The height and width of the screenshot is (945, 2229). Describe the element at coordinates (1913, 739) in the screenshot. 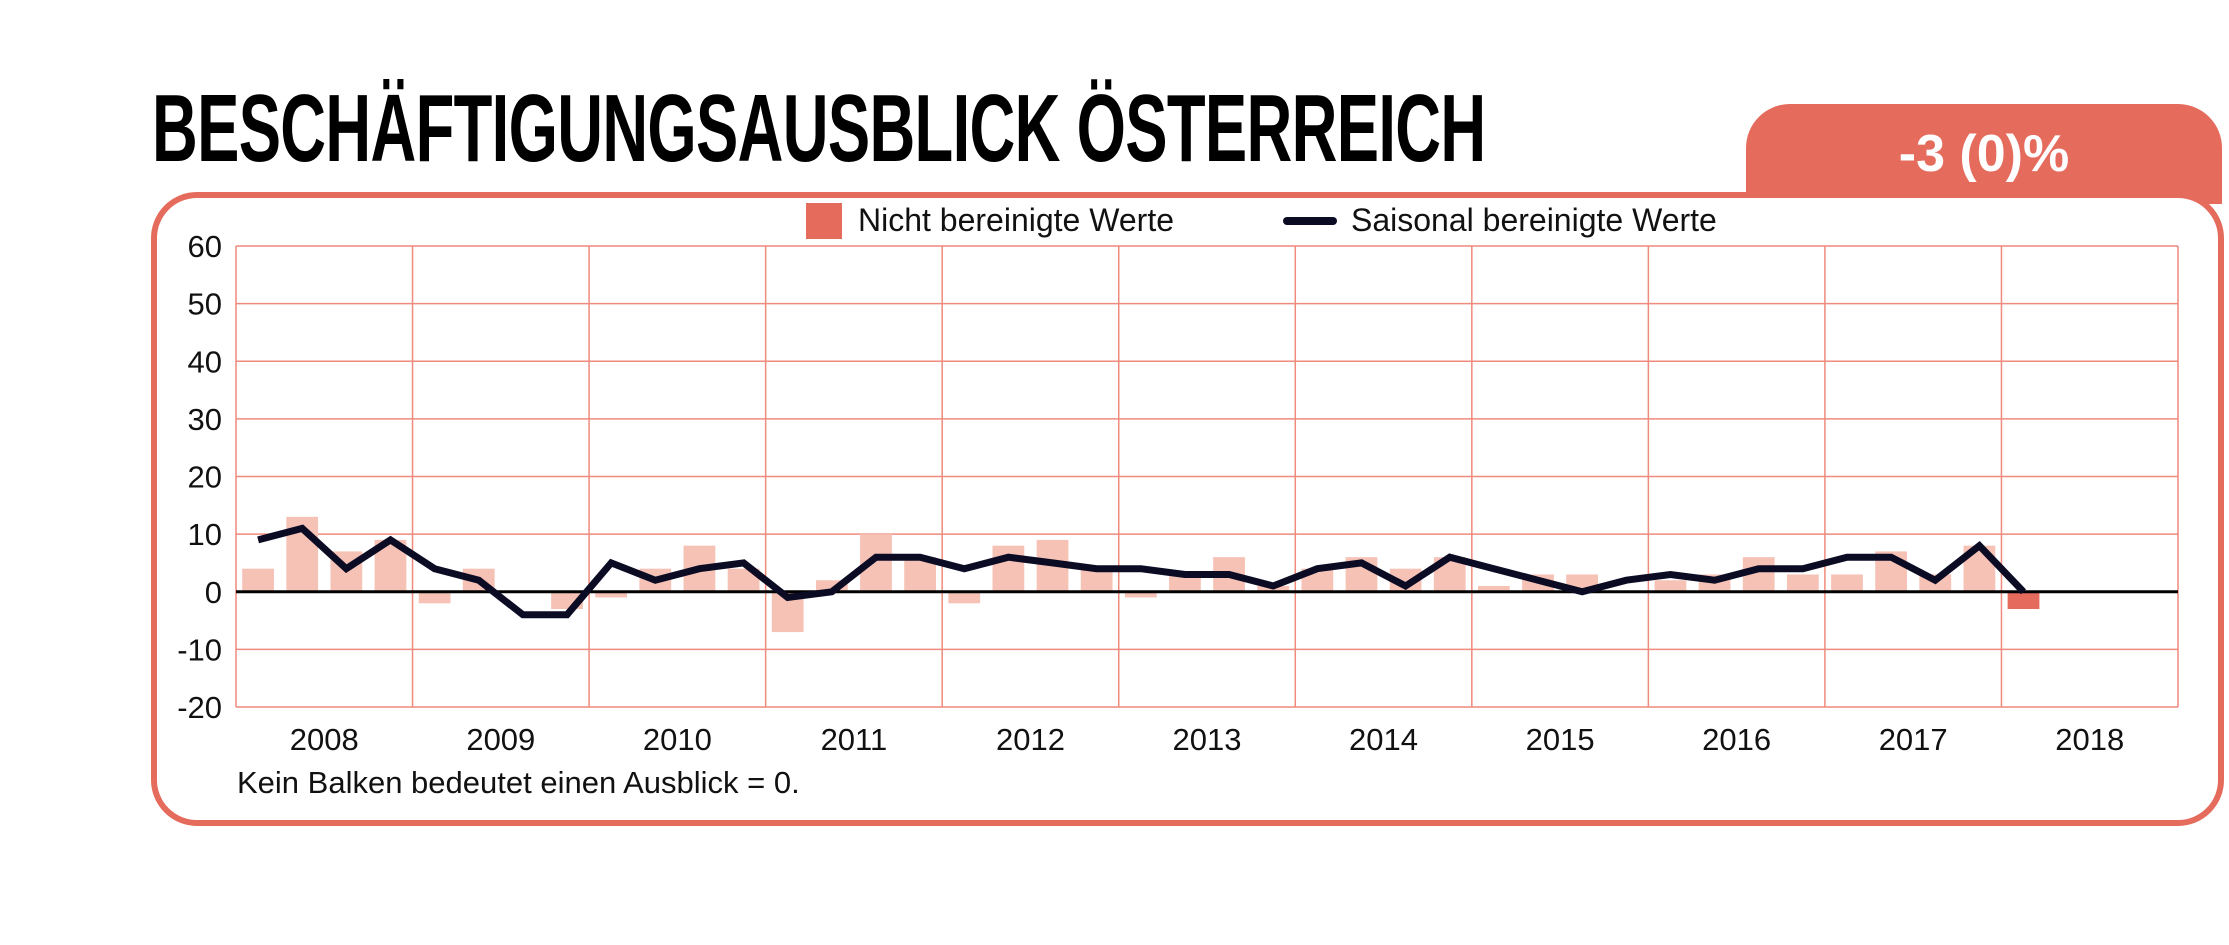

I see `x-tick-label: 2017` at that location.